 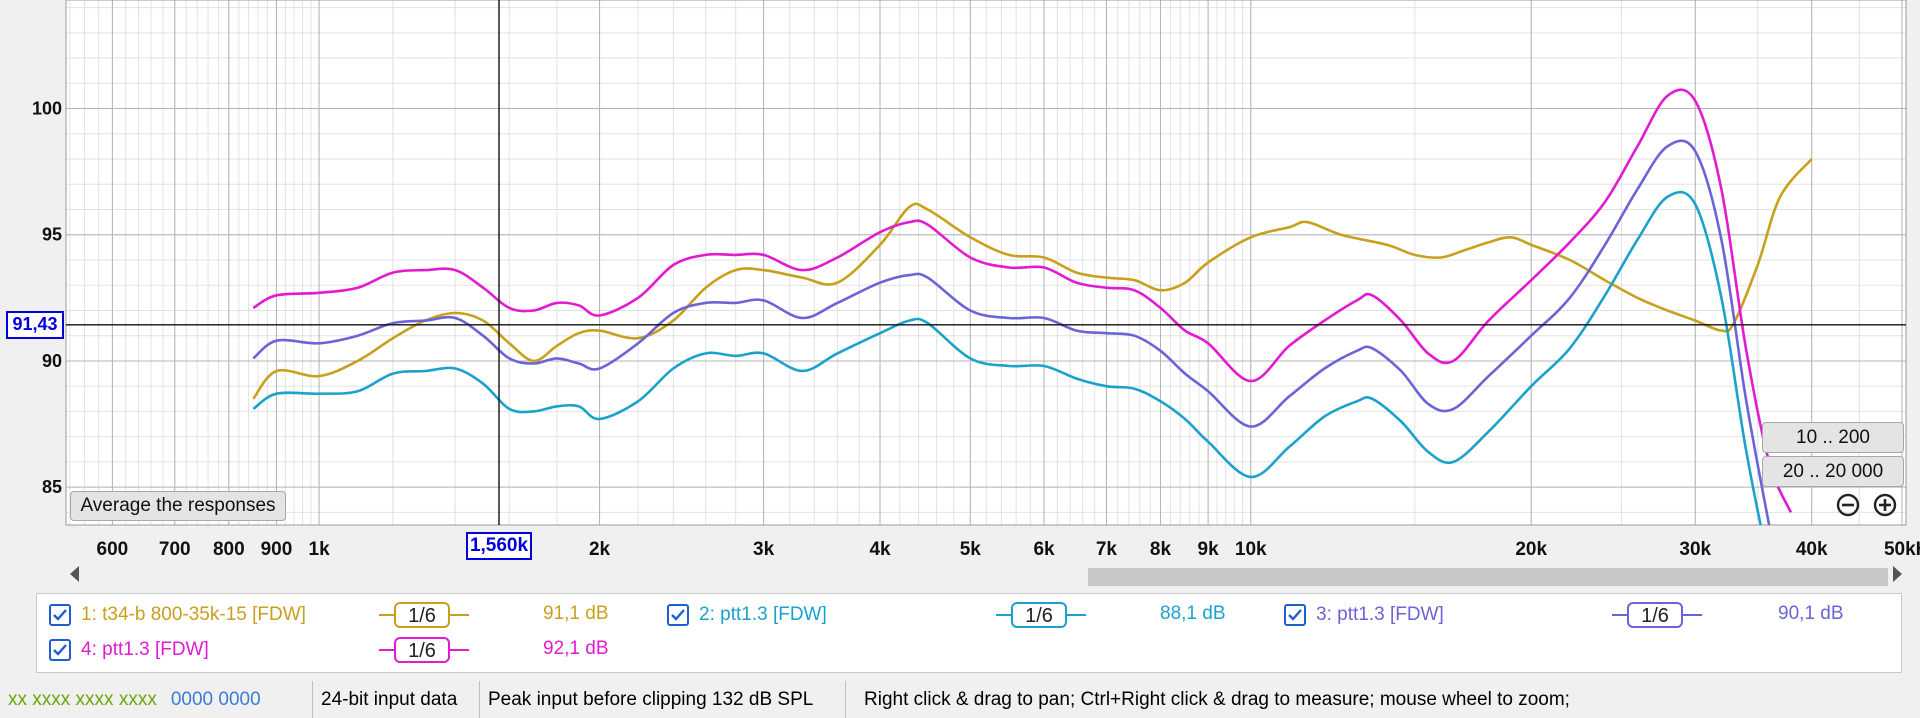 I want to click on y-tick-label: 90, so click(x=52, y=361).